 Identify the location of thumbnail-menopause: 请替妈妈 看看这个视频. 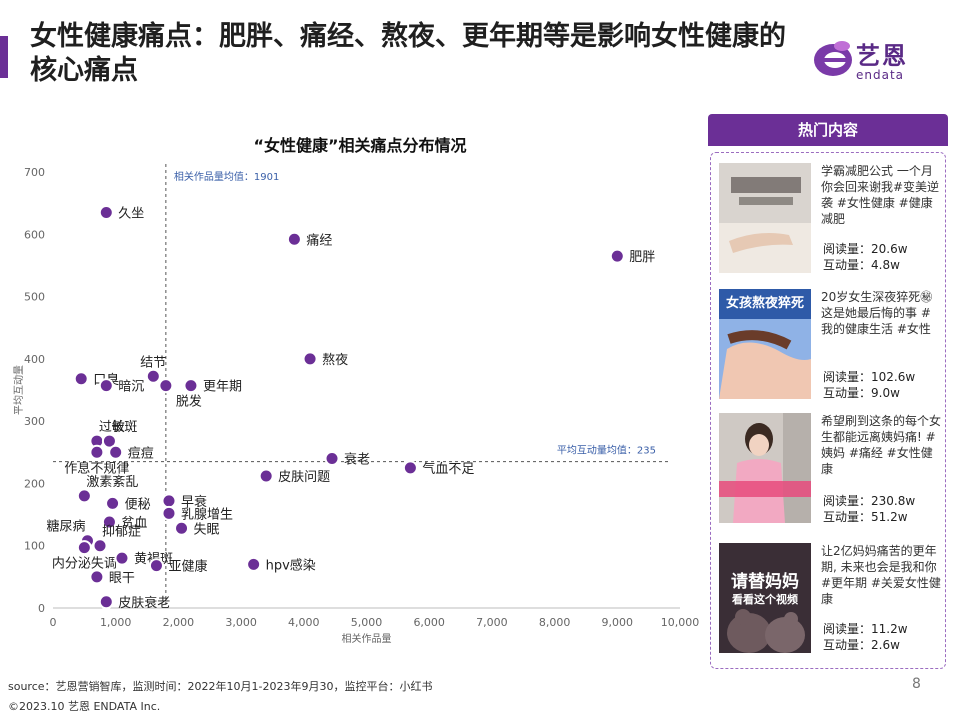
(765, 598).